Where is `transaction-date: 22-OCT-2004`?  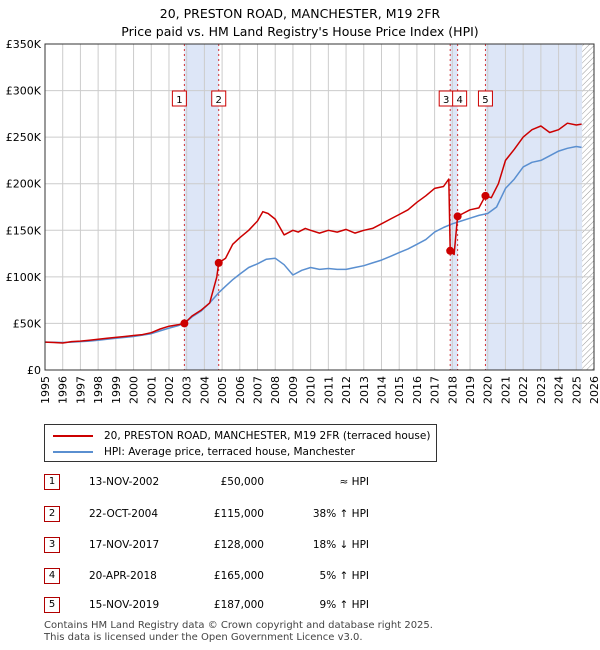 transaction-date: 22-OCT-2004 is located at coordinates (123, 514).